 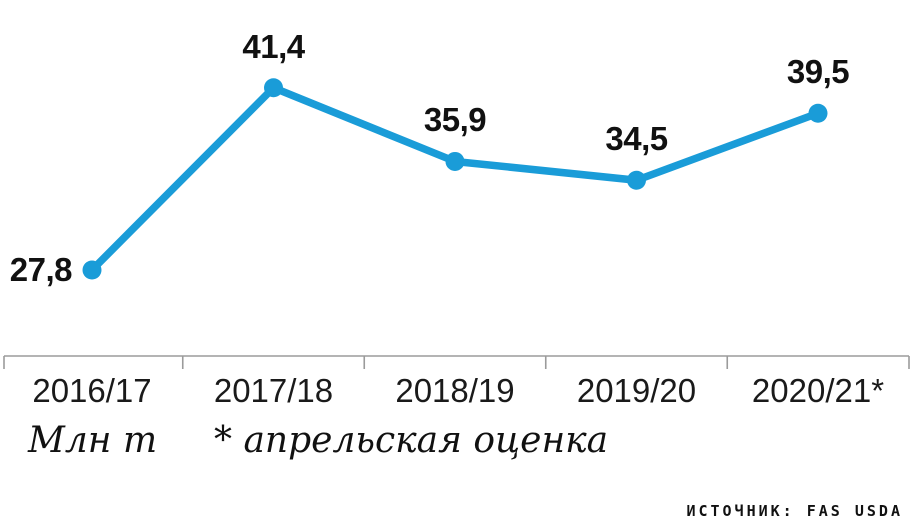 What do you see at coordinates (273, 390) in the screenshot?
I see `x-axis-label: 2017/18` at bounding box center [273, 390].